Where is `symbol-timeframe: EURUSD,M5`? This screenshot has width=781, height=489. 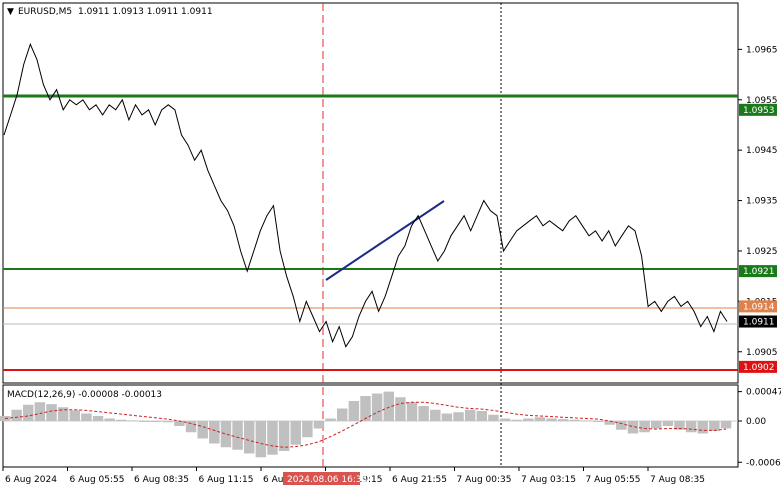 symbol-timeframe: EURUSD,M5 is located at coordinates (45, 12).